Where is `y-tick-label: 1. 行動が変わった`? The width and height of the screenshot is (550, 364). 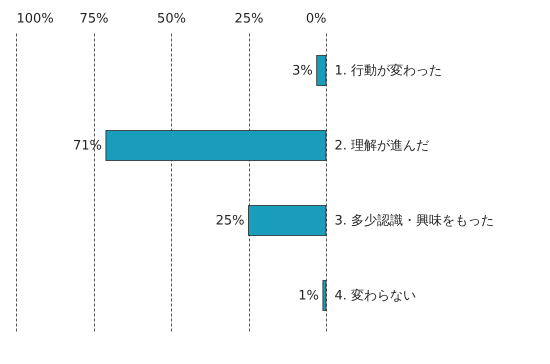
y-tick-label: 1. 行動が変わった is located at coordinates (388, 70).